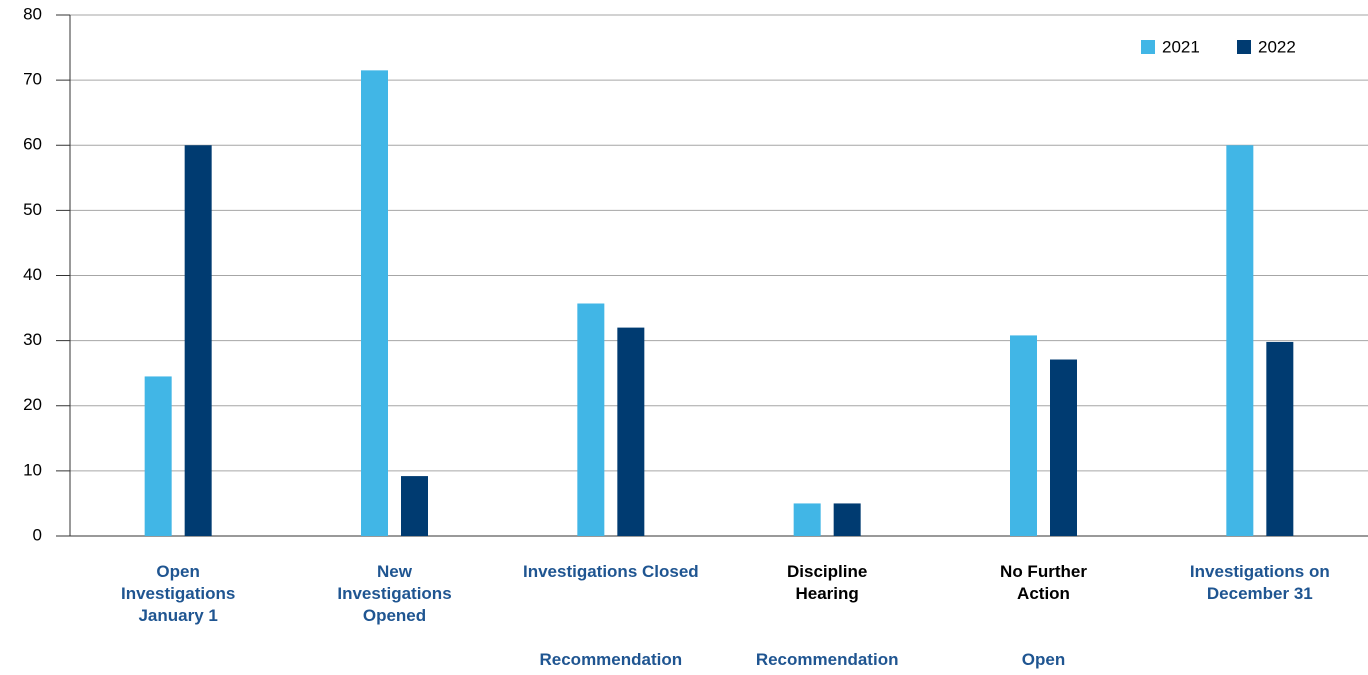 The height and width of the screenshot is (675, 1368). Describe the element at coordinates (32, 274) in the screenshot. I see `y-tick-label: 40` at that location.